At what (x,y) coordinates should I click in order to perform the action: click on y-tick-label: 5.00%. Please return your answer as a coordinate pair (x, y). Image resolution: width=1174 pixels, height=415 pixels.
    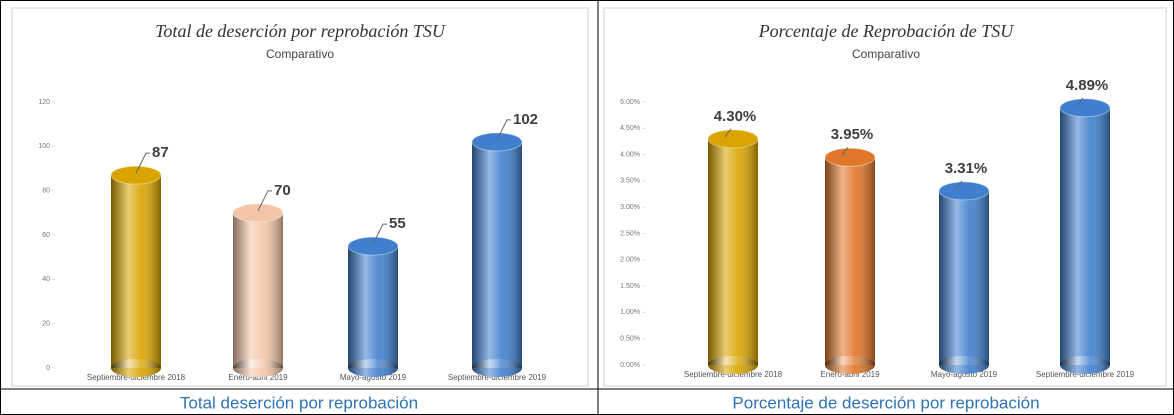
    Looking at the image, I should click on (630, 102).